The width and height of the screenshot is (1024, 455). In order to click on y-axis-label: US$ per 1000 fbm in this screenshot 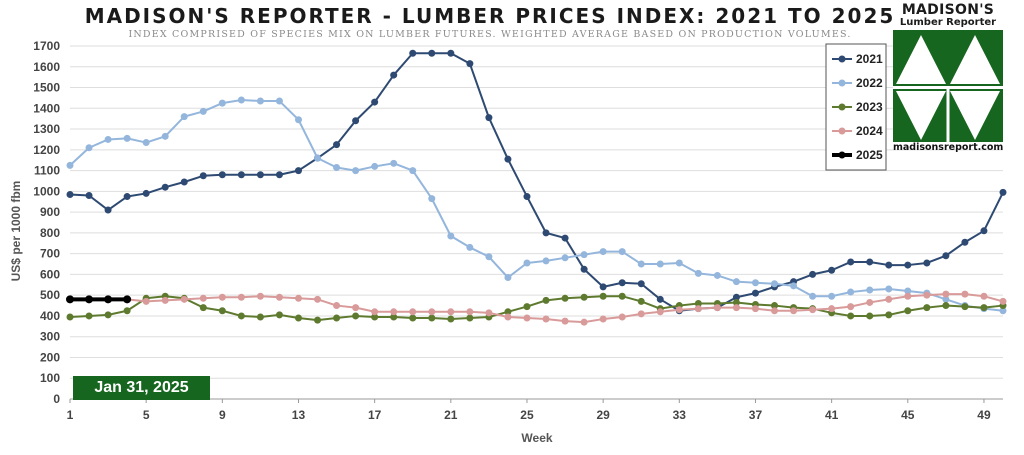, I will do `click(16, 231)`.